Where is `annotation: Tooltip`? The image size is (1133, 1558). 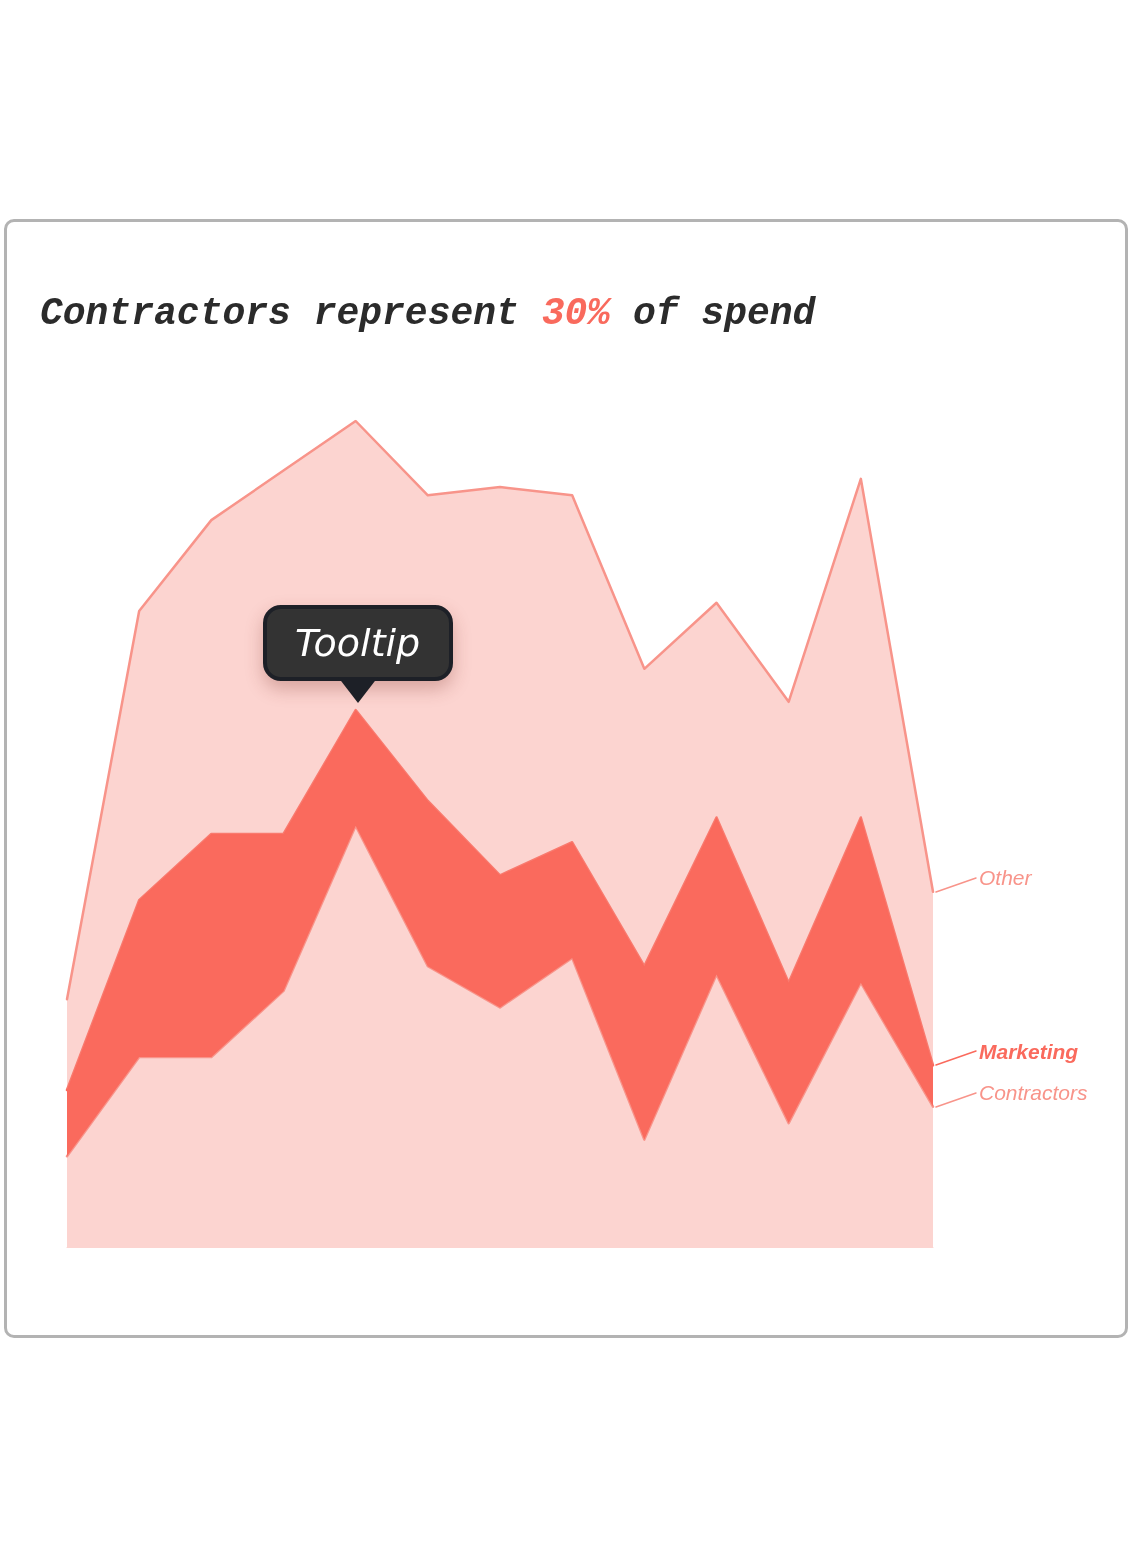
annotation: Tooltip is located at coordinates (357, 643).